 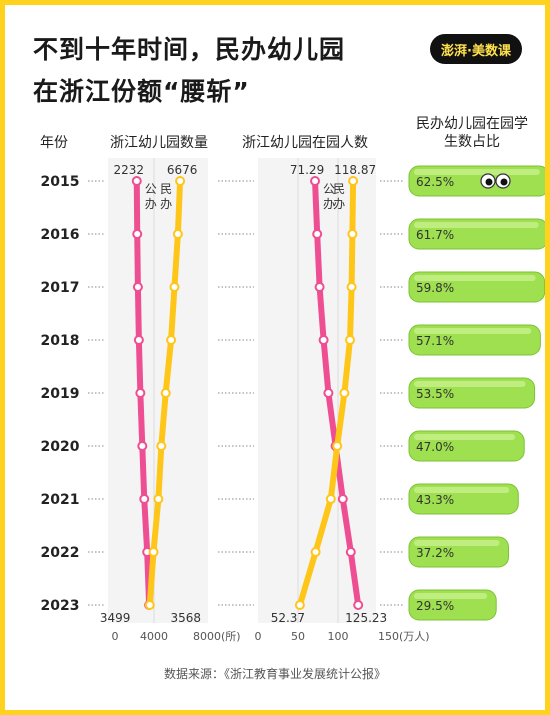 What do you see at coordinates (338, 636) in the screenshot?
I see `axis-tick-label: 100` at bounding box center [338, 636].